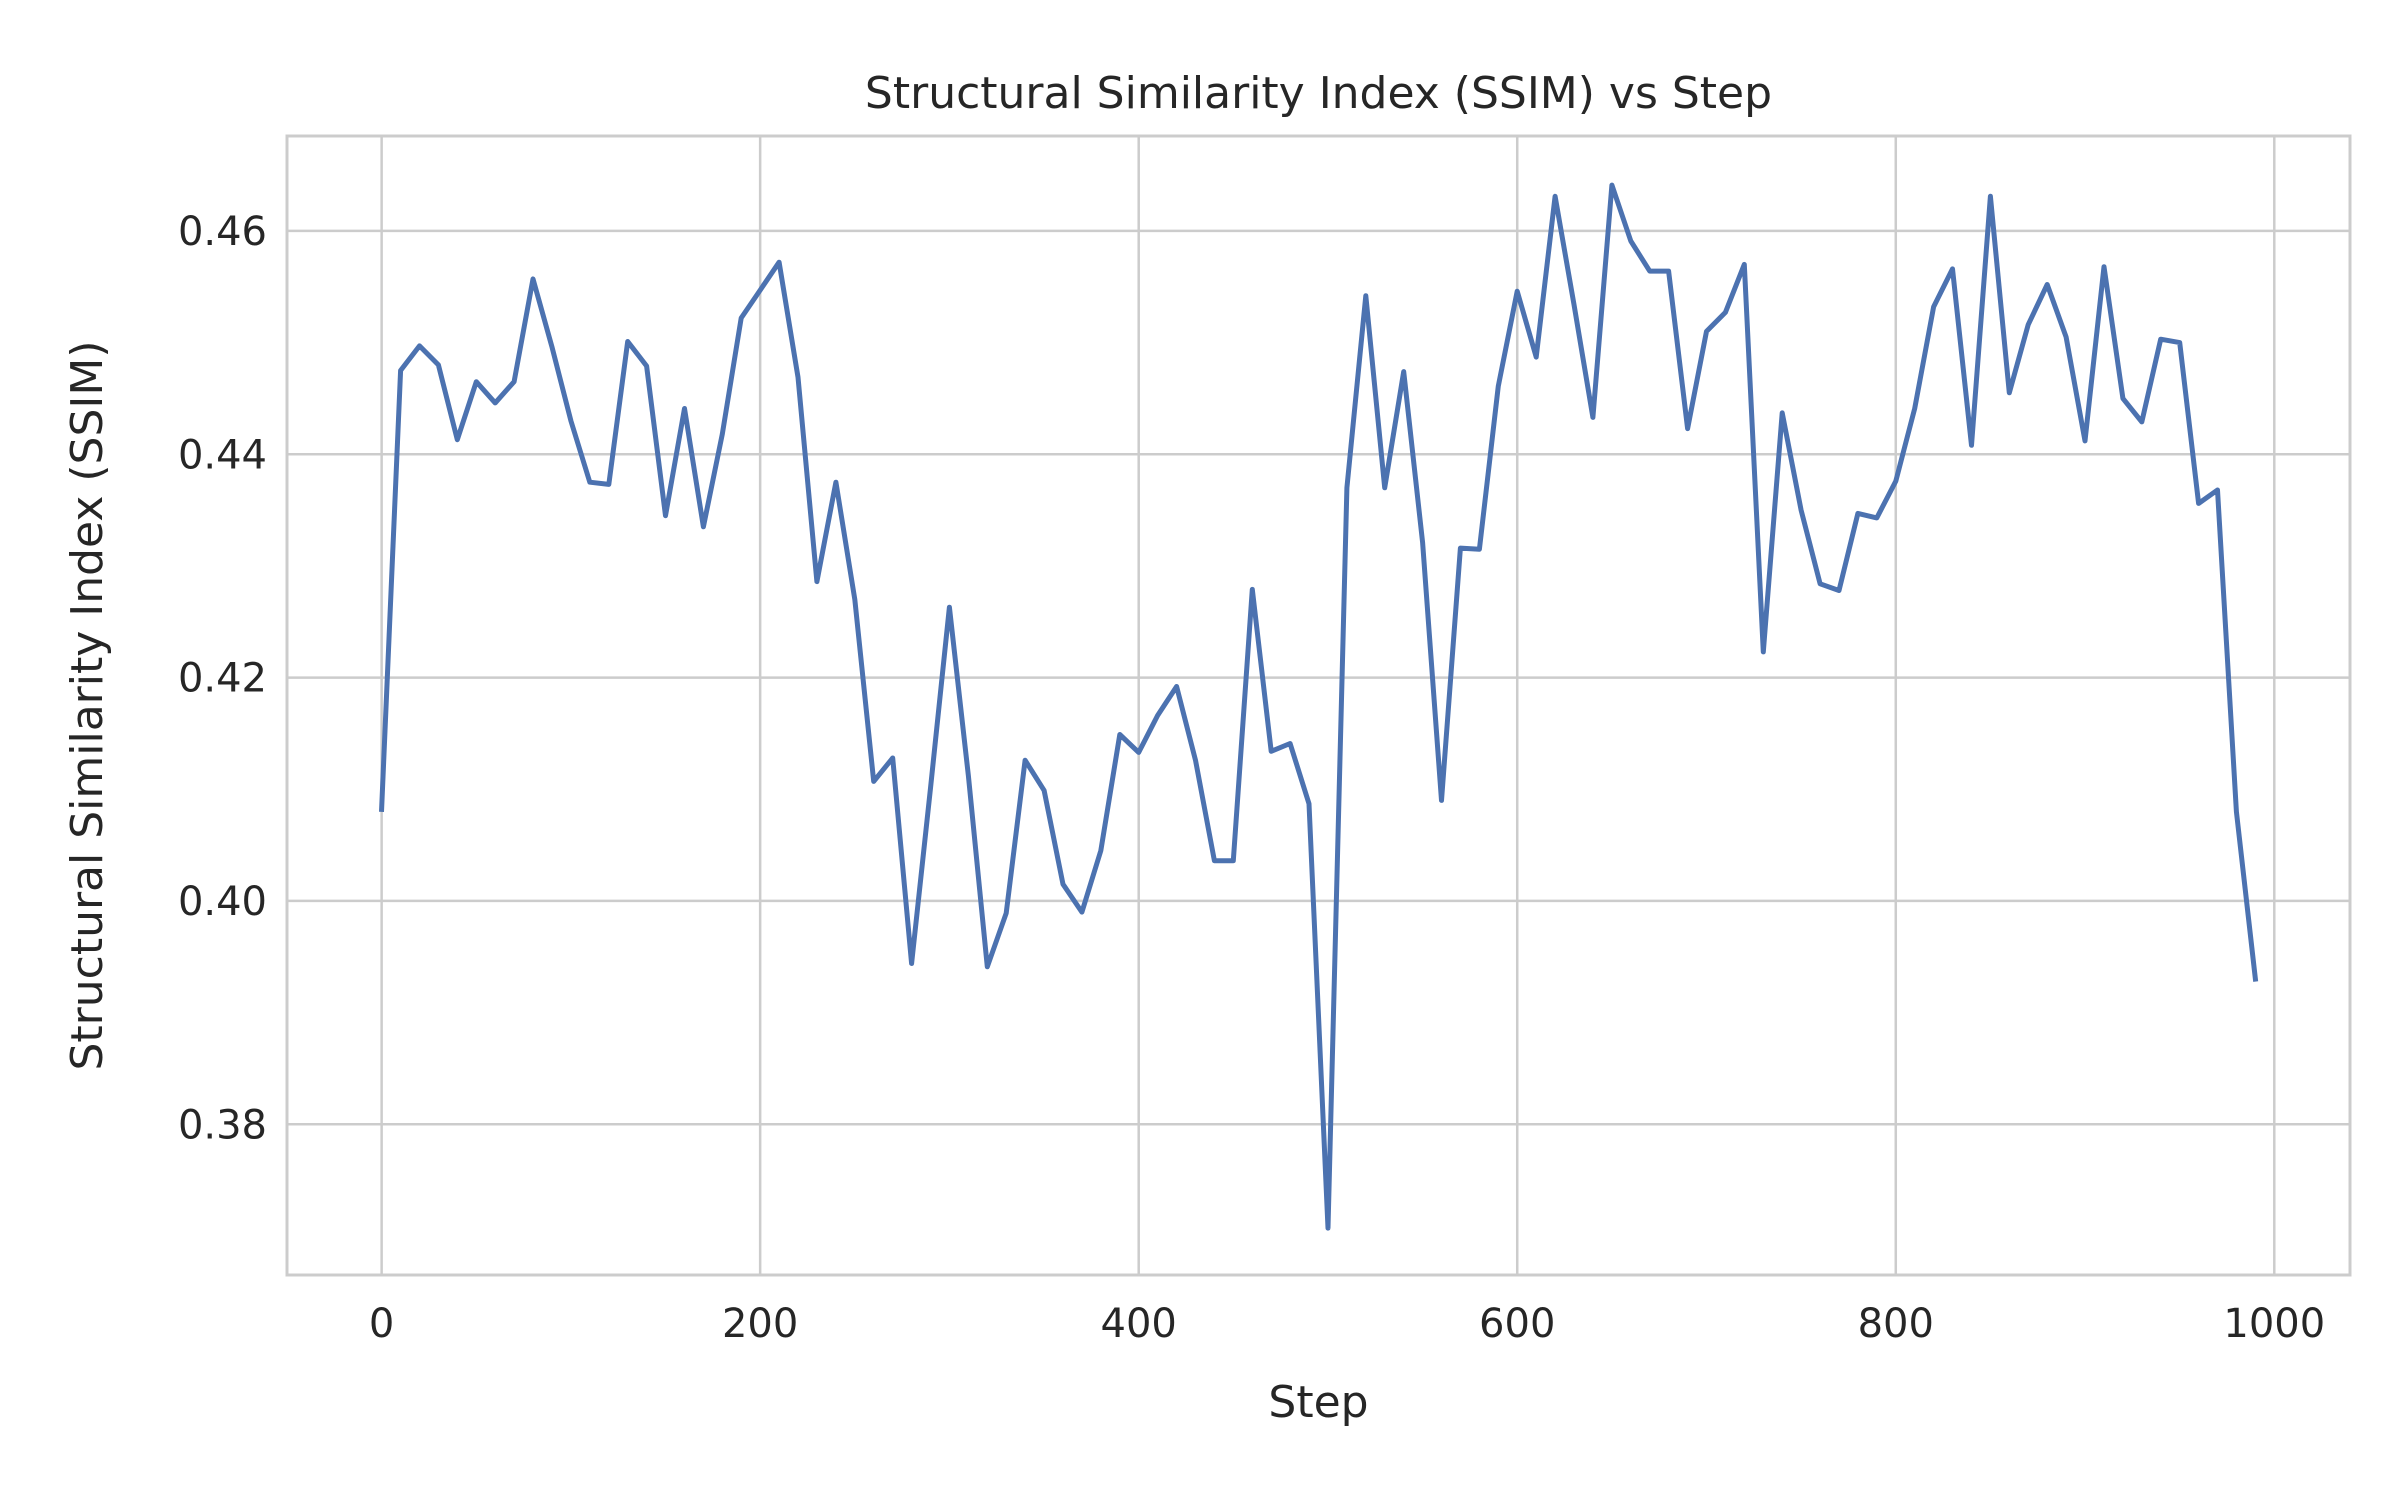  I want to click on y-tick-label: 0.40, so click(222, 902).